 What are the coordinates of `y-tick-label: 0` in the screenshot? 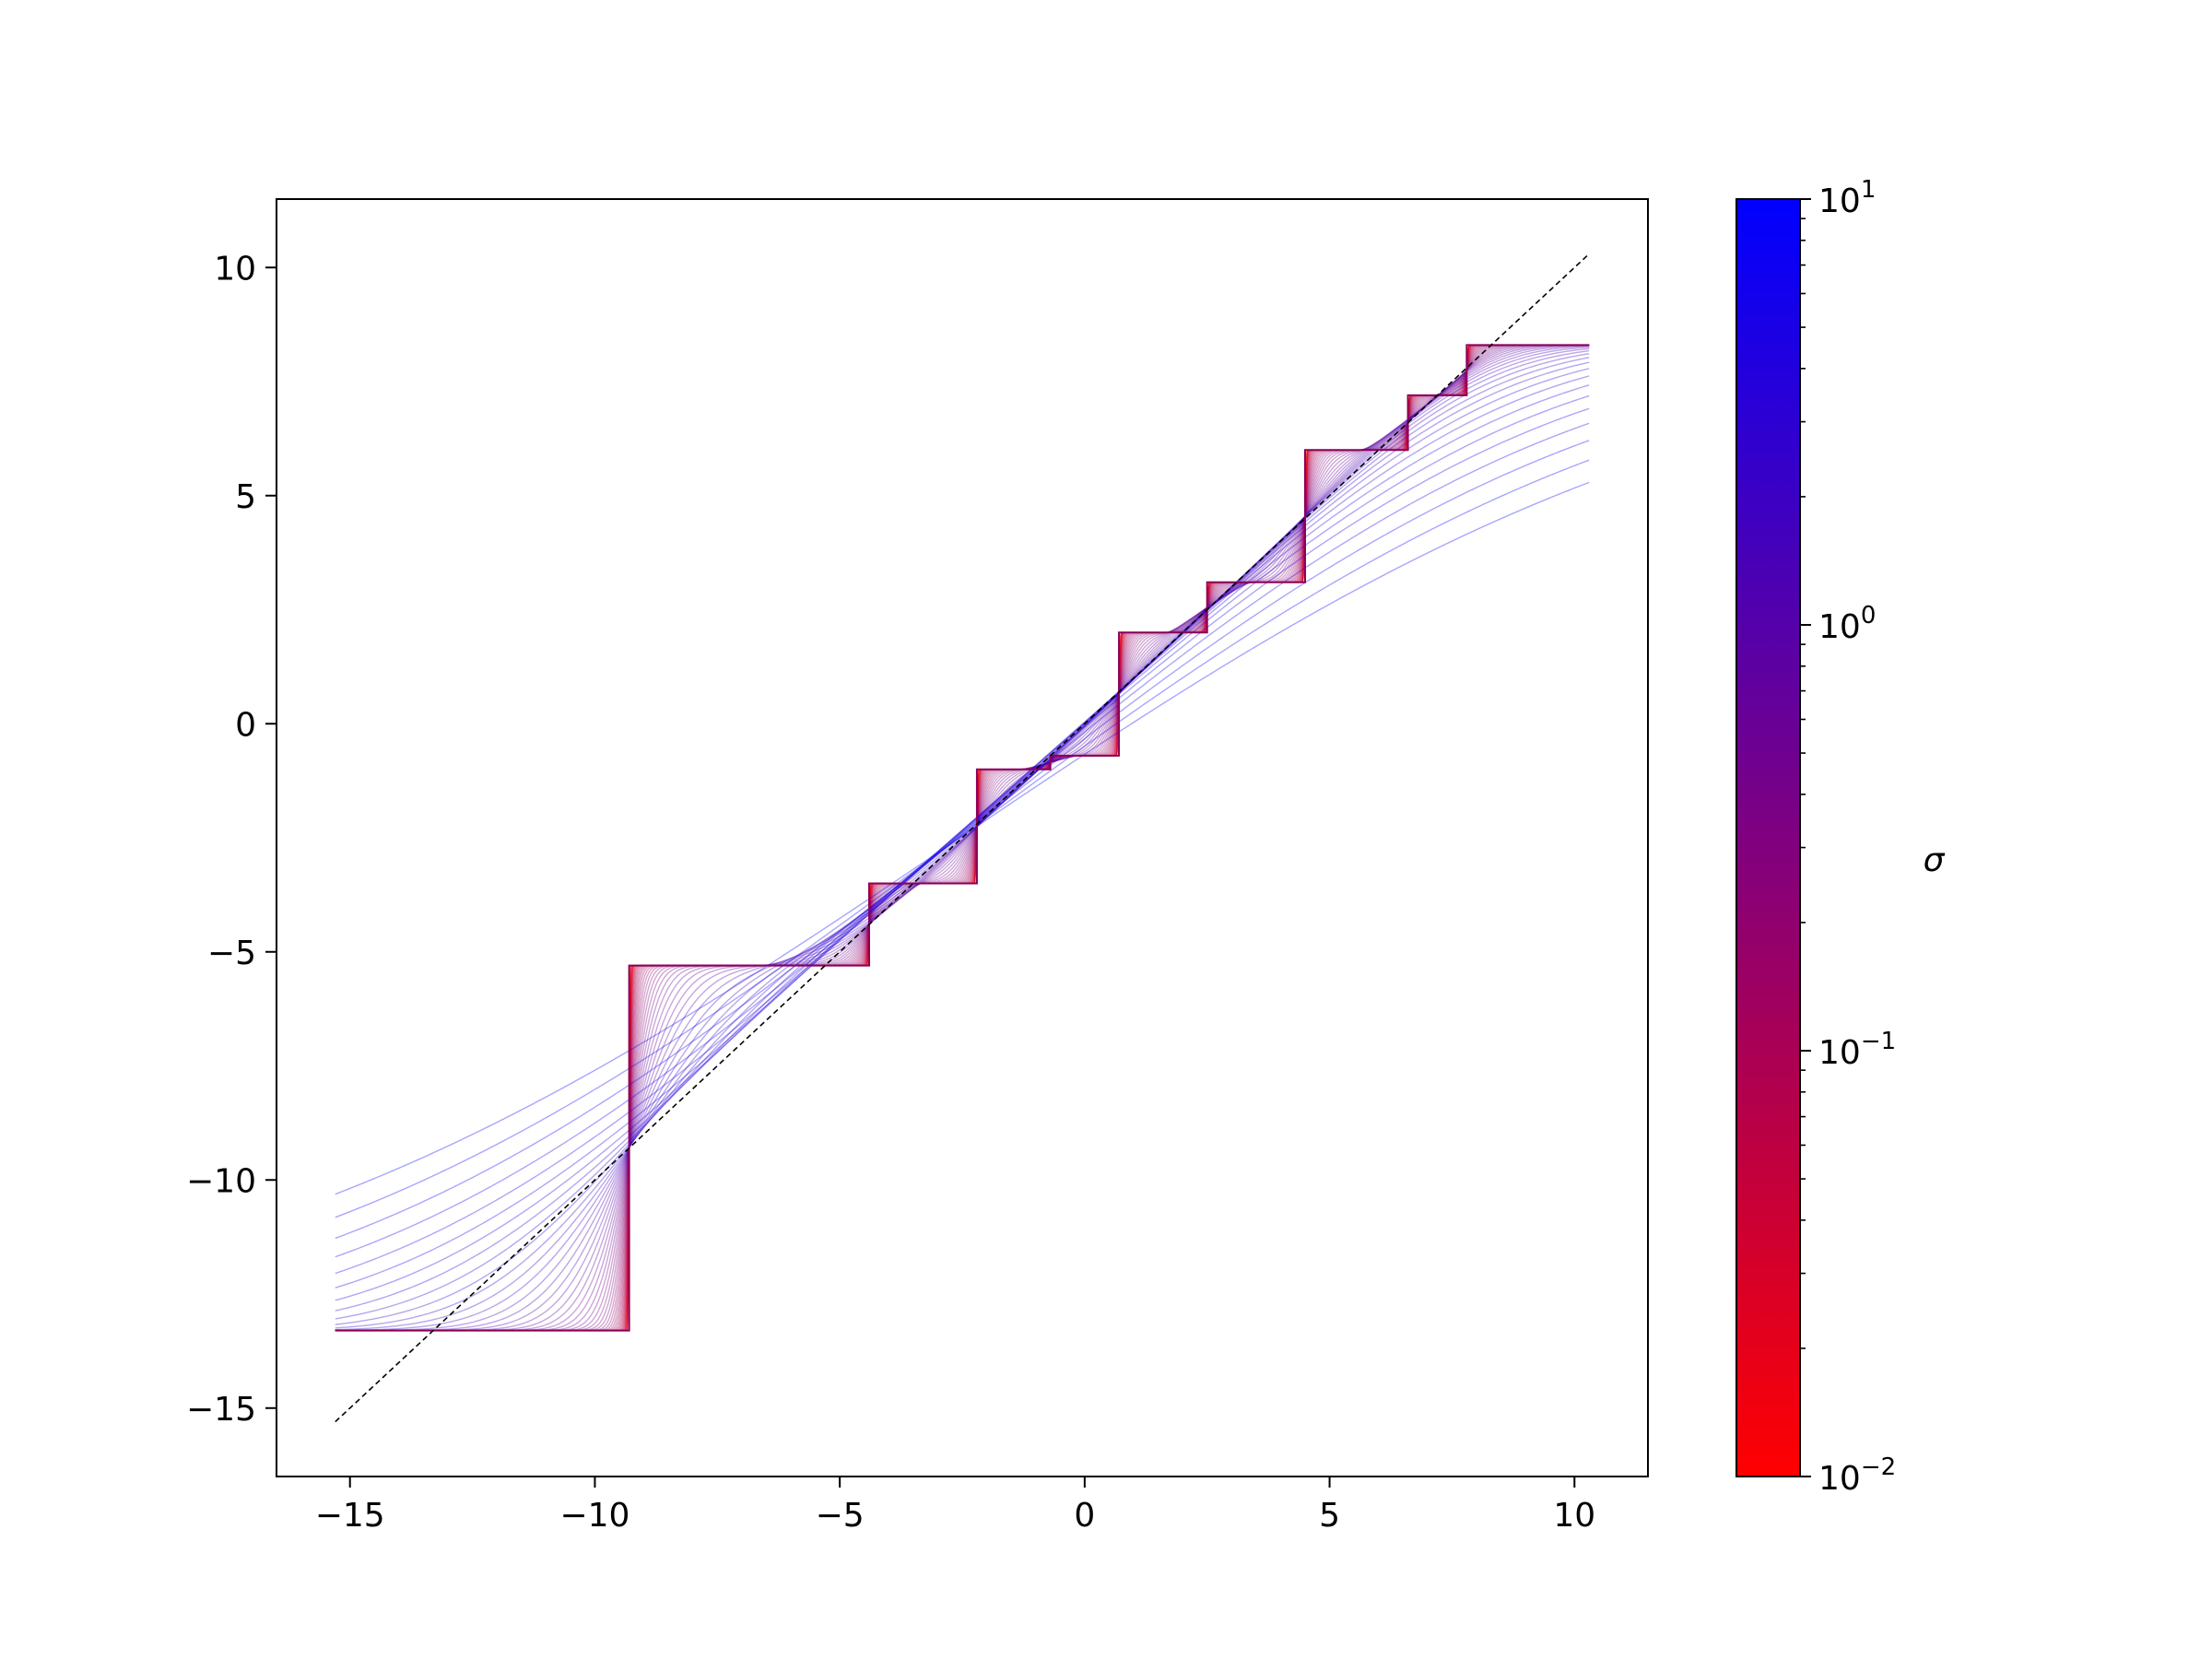 It's located at (245, 725).